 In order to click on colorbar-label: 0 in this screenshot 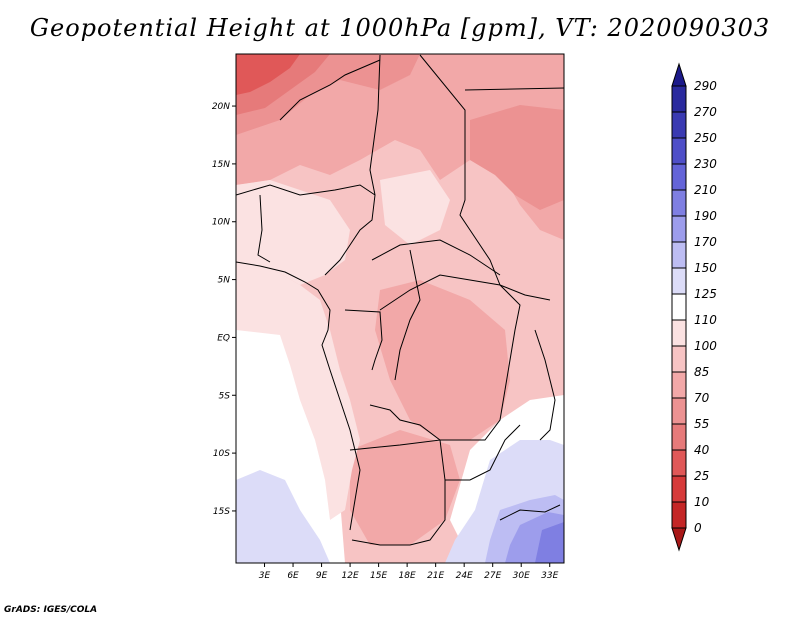, I will do `click(698, 528)`.